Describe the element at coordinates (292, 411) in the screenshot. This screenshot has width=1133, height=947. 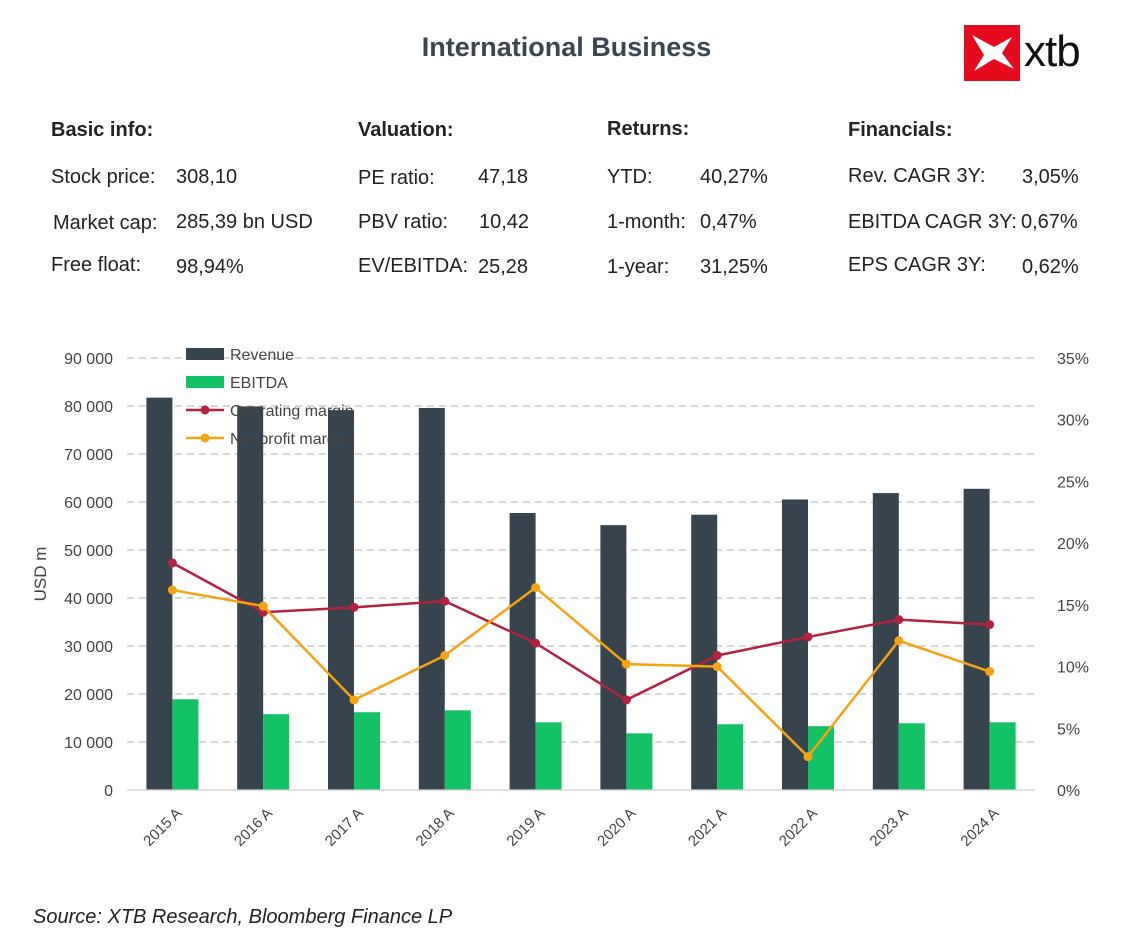
I see `operating-margin-legend-label: Operating margin` at that location.